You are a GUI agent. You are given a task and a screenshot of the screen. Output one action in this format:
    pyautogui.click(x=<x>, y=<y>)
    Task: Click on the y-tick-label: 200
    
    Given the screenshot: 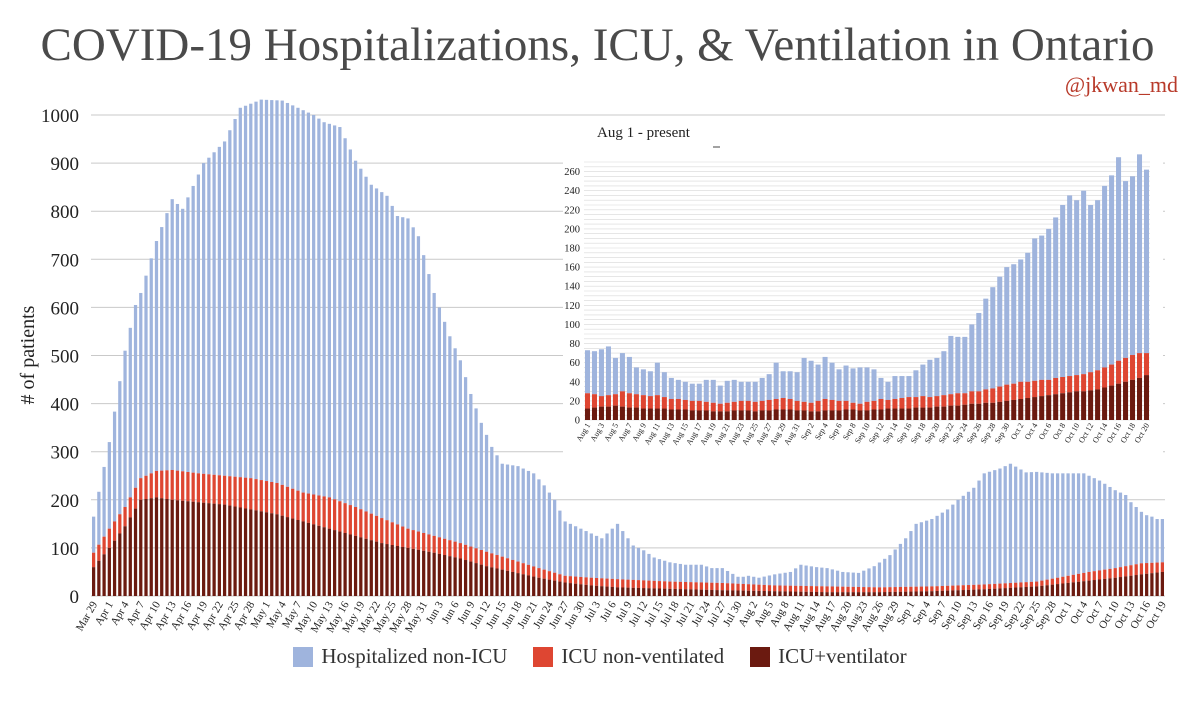 What is the action you would take?
    pyautogui.click(x=65, y=501)
    